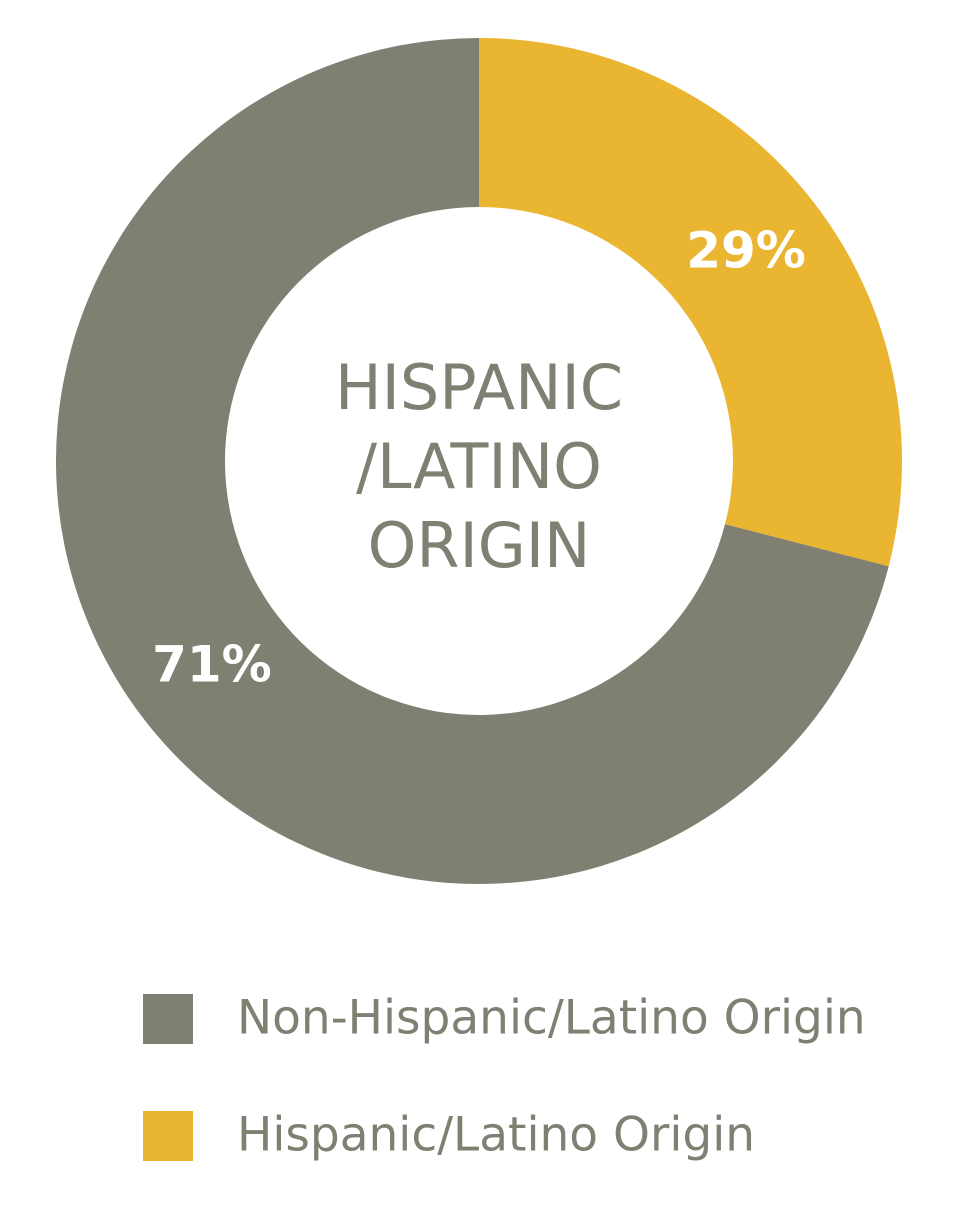  What do you see at coordinates (479, 466) in the screenshot?
I see `center-label: /LATINO` at bounding box center [479, 466].